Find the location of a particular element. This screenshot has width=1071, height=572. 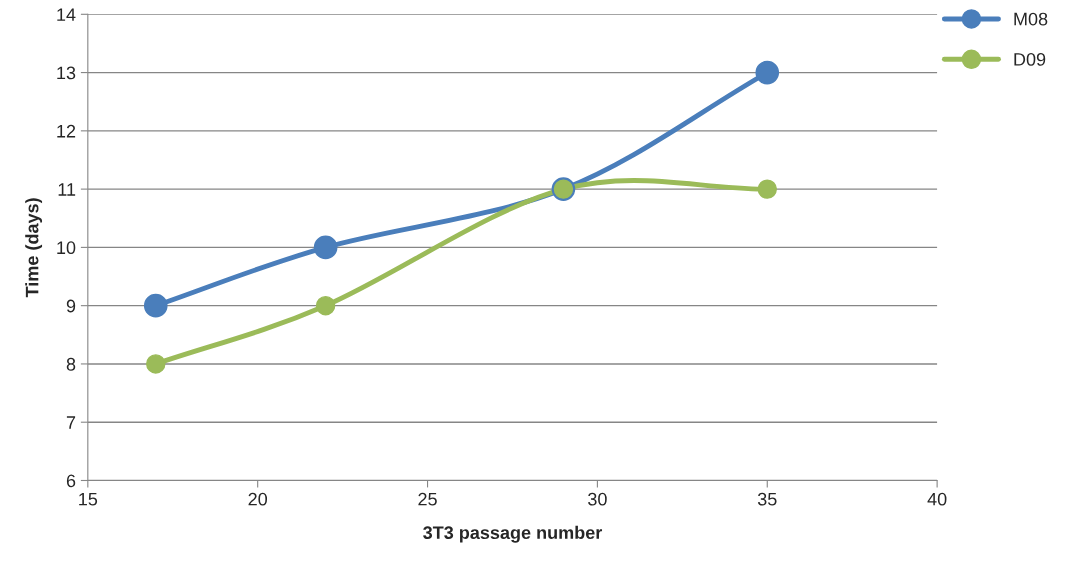

y-tick-label: 8 is located at coordinates (71, 364).